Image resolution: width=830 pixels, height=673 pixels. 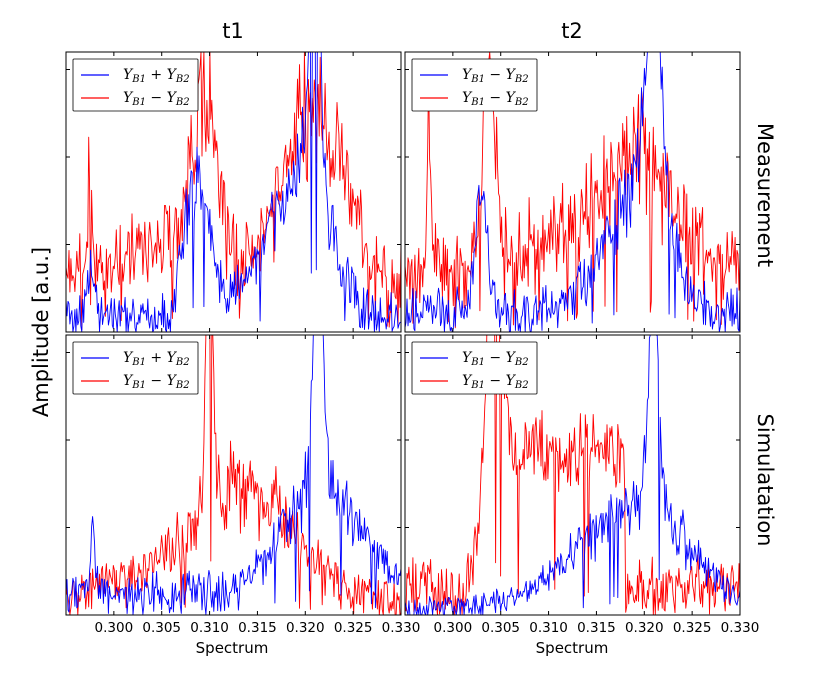 What do you see at coordinates (156, 359) in the screenshot?
I see `legend-label-sim-t1-0: YB1 + YB2` at bounding box center [156, 359].